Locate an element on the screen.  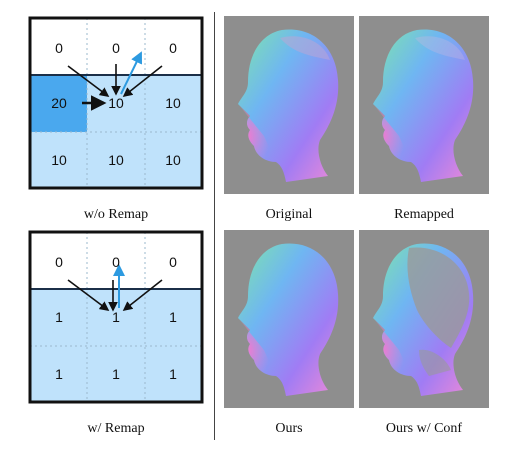
cell-r1c1: 10 is located at coordinates (116, 103).